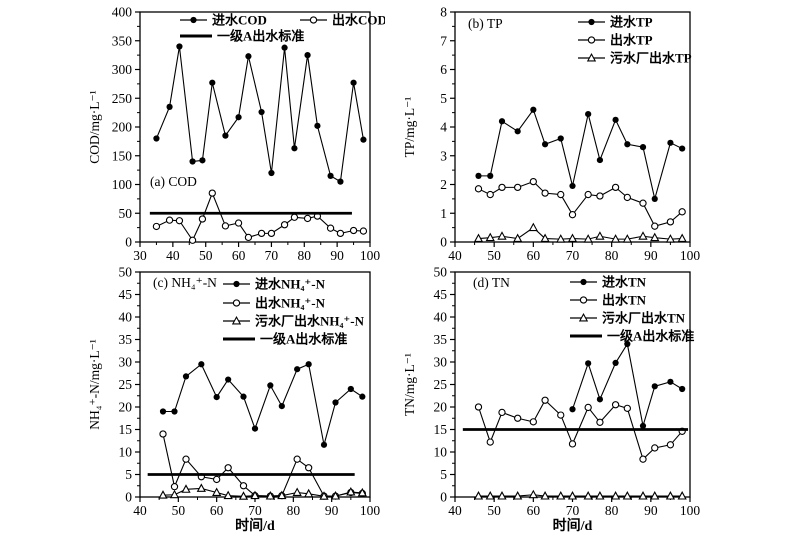 The width and height of the screenshot is (800, 536). I want to click on subplot-label: (d) TN, so click(491, 282).